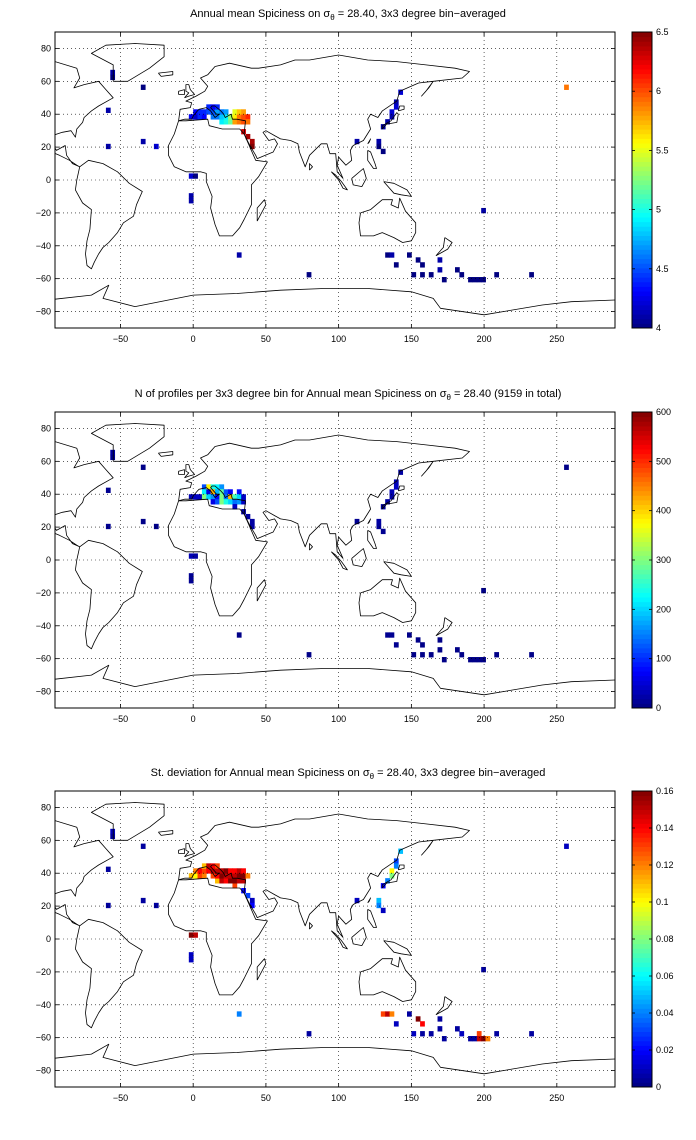  I want to click on y-tick-label: 40, so click(46, 114).